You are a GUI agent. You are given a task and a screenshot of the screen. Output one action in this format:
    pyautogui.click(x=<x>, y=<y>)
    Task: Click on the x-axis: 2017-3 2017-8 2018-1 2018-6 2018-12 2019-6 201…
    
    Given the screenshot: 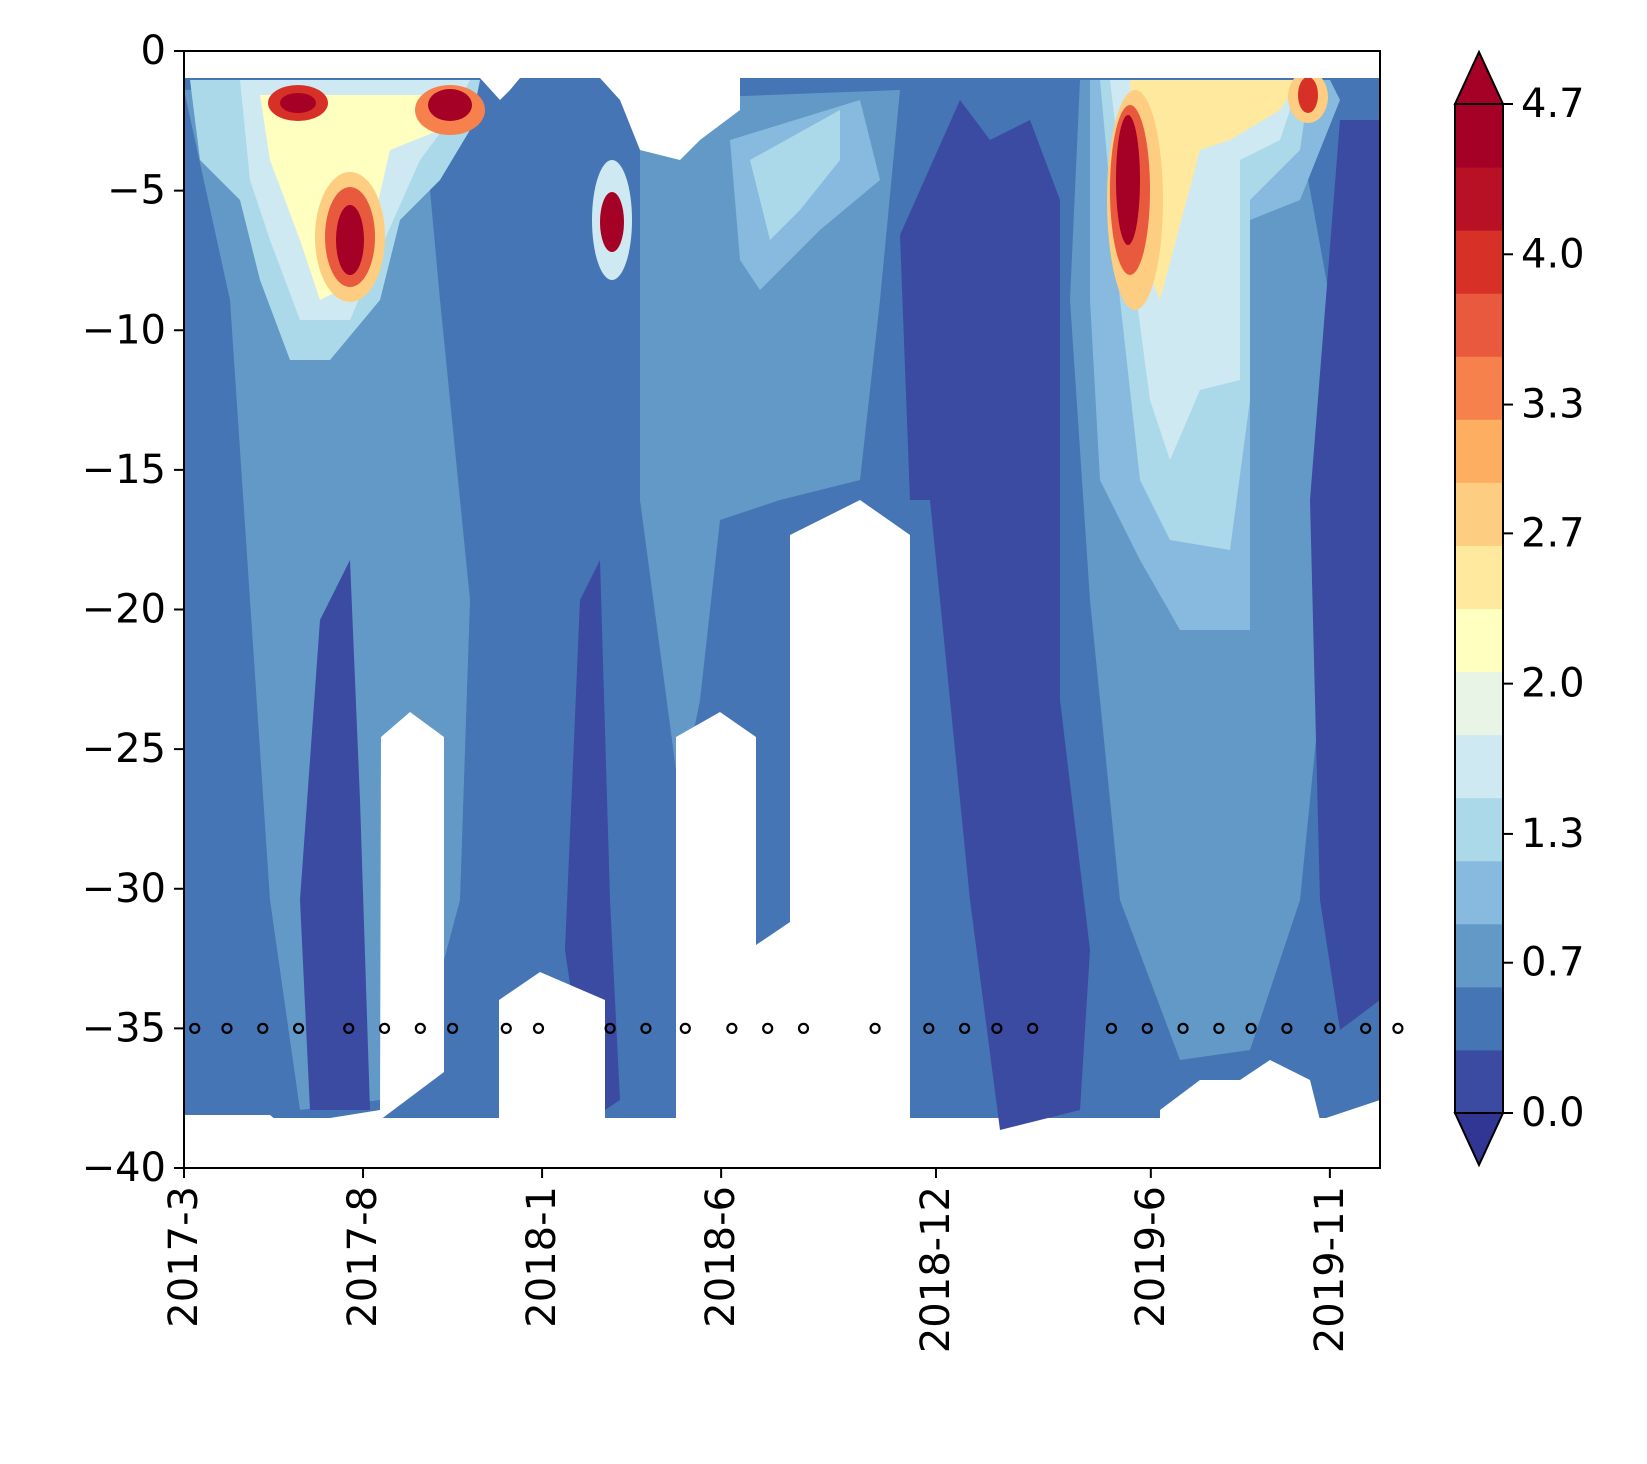 What is the action you would take?
    pyautogui.click(x=757, y=1260)
    